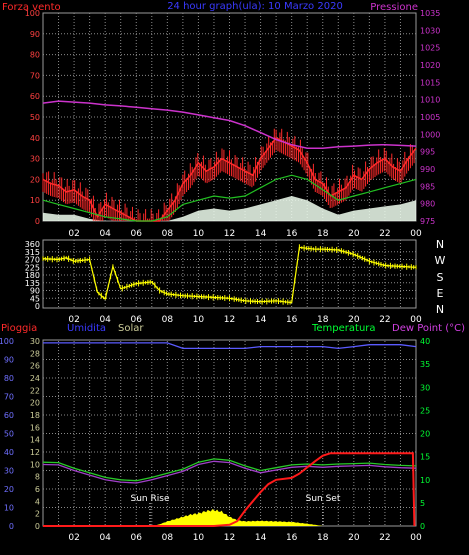  What do you see at coordinates (229, 489) in the screenshot?
I see `rain-line` at bounding box center [229, 489].